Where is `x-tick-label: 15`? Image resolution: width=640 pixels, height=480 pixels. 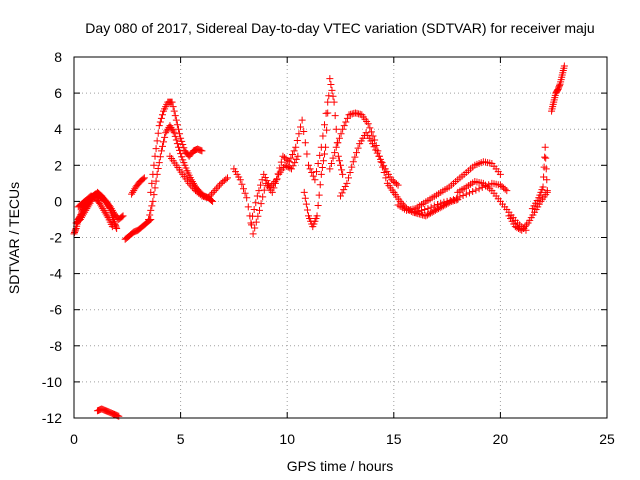 x-tick-label: 15 is located at coordinates (394, 439).